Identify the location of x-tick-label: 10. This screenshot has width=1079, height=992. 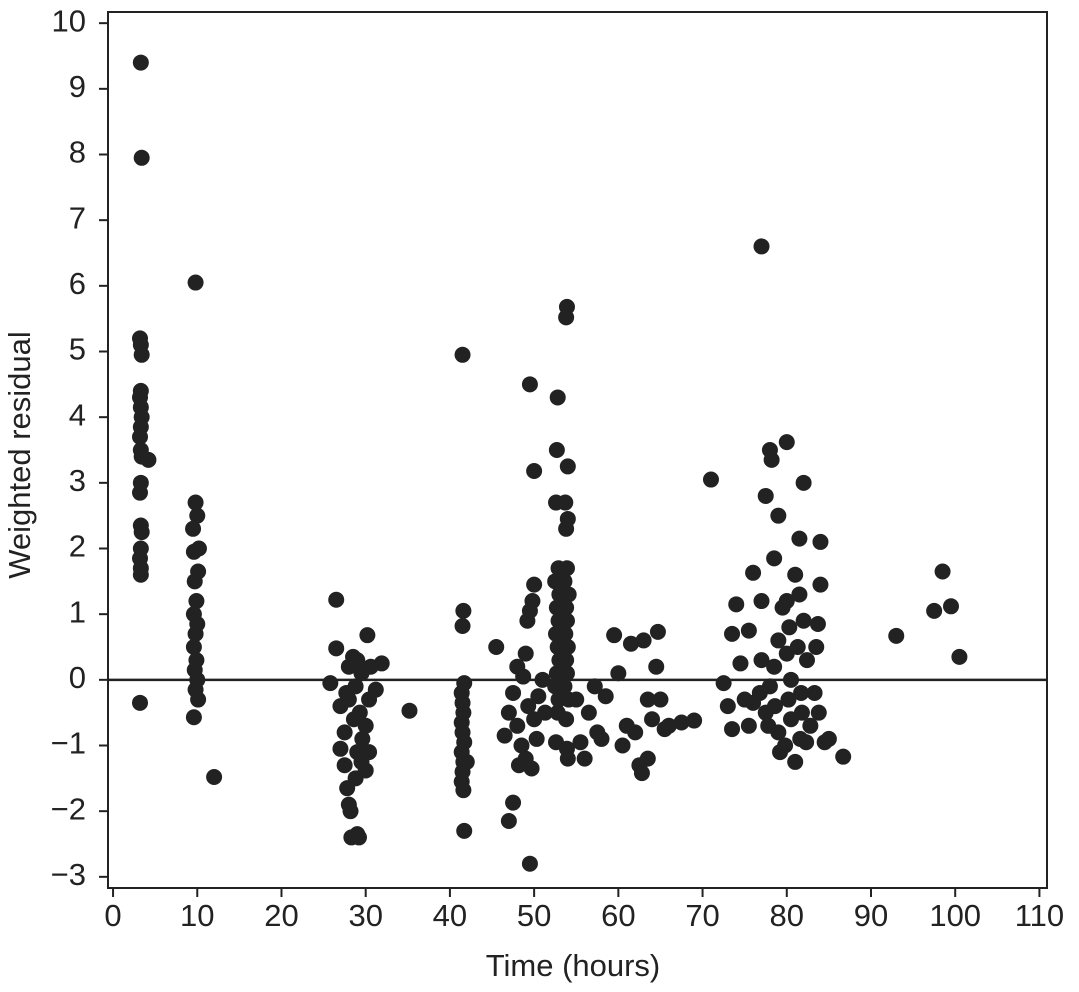
(197, 915).